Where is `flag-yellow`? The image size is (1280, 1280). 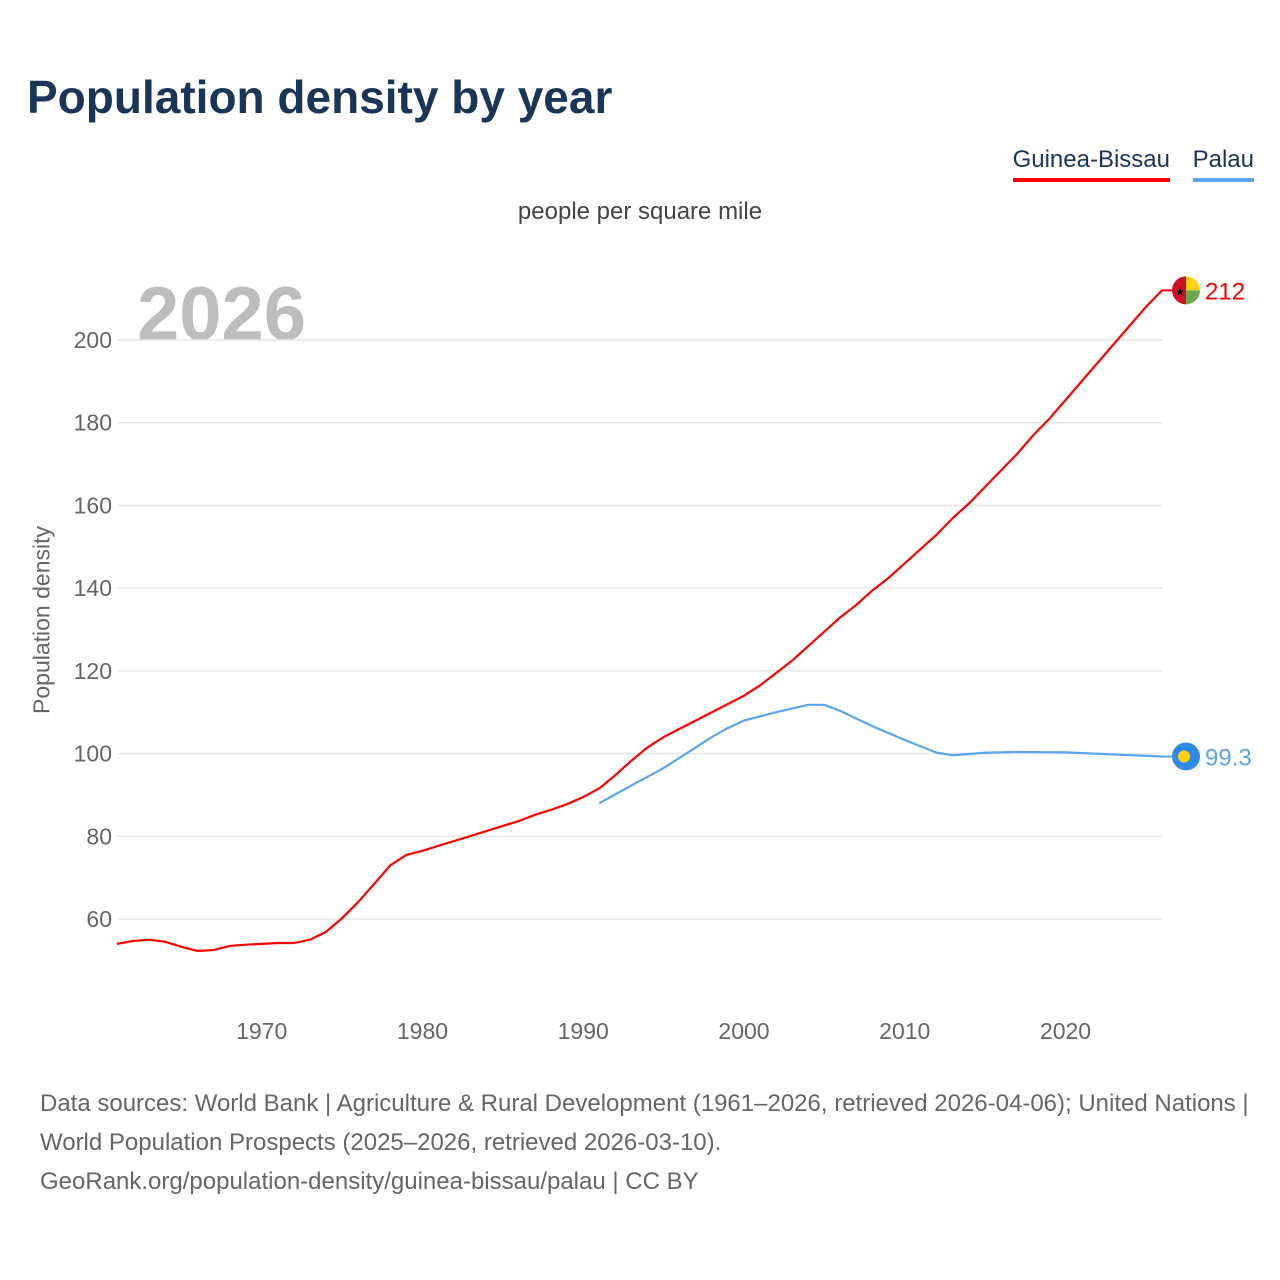 flag-yellow is located at coordinates (1193, 283).